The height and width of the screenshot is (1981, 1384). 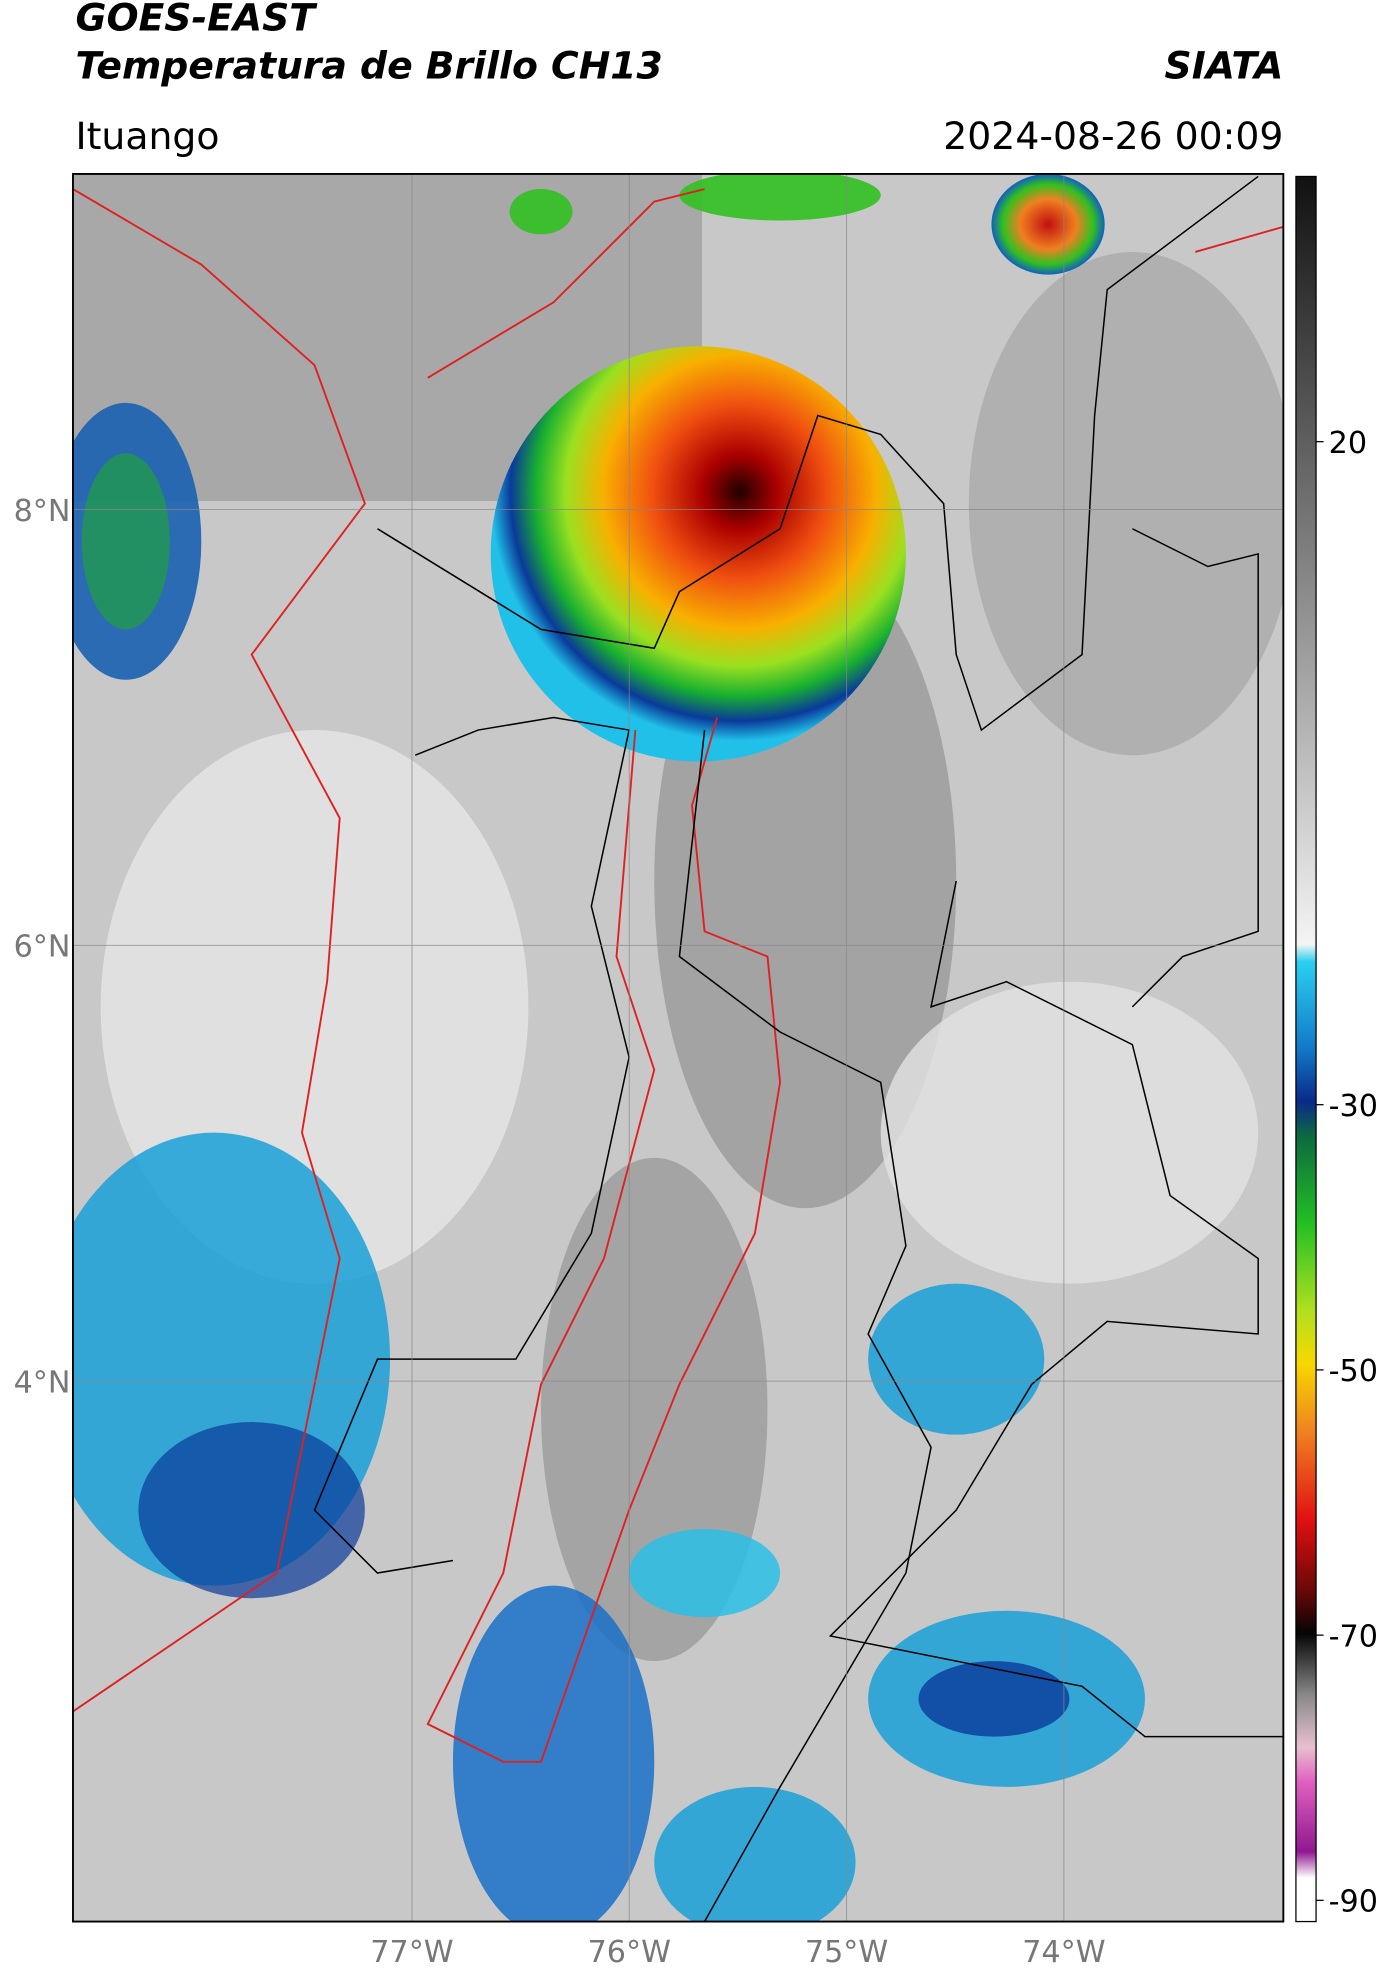 What do you see at coordinates (1353, 1636) in the screenshot?
I see `colorbar-tick-label: -70` at bounding box center [1353, 1636].